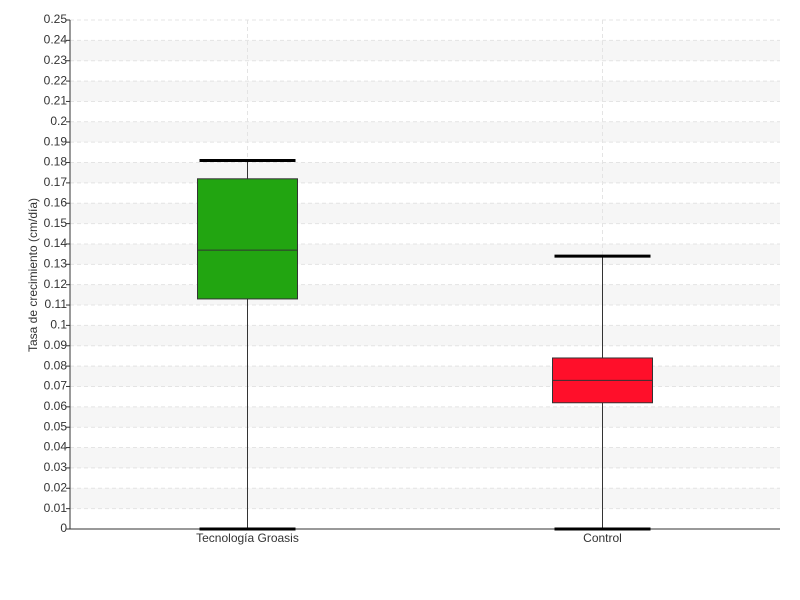 The height and width of the screenshot is (600, 800). I want to click on y-tick-label: 0.02, so click(56, 487).